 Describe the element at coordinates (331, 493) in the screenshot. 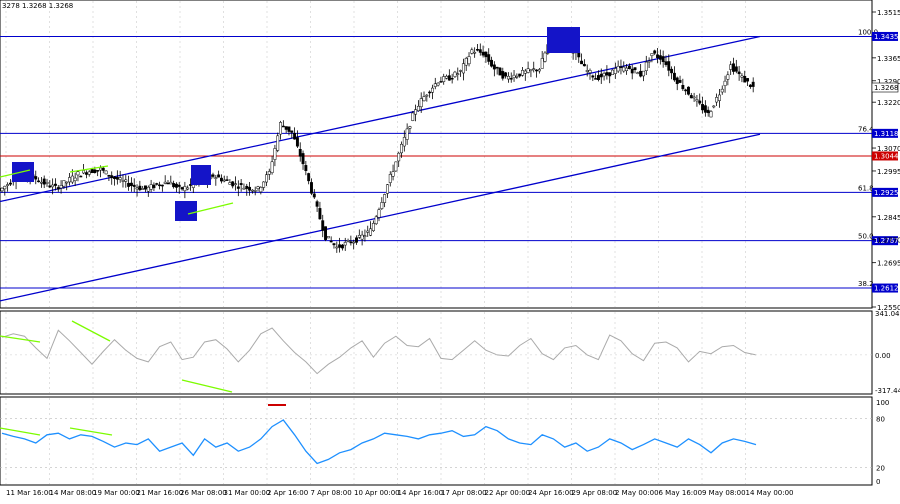

I see `time-tick-label: 7 Apr 08:00` at that location.